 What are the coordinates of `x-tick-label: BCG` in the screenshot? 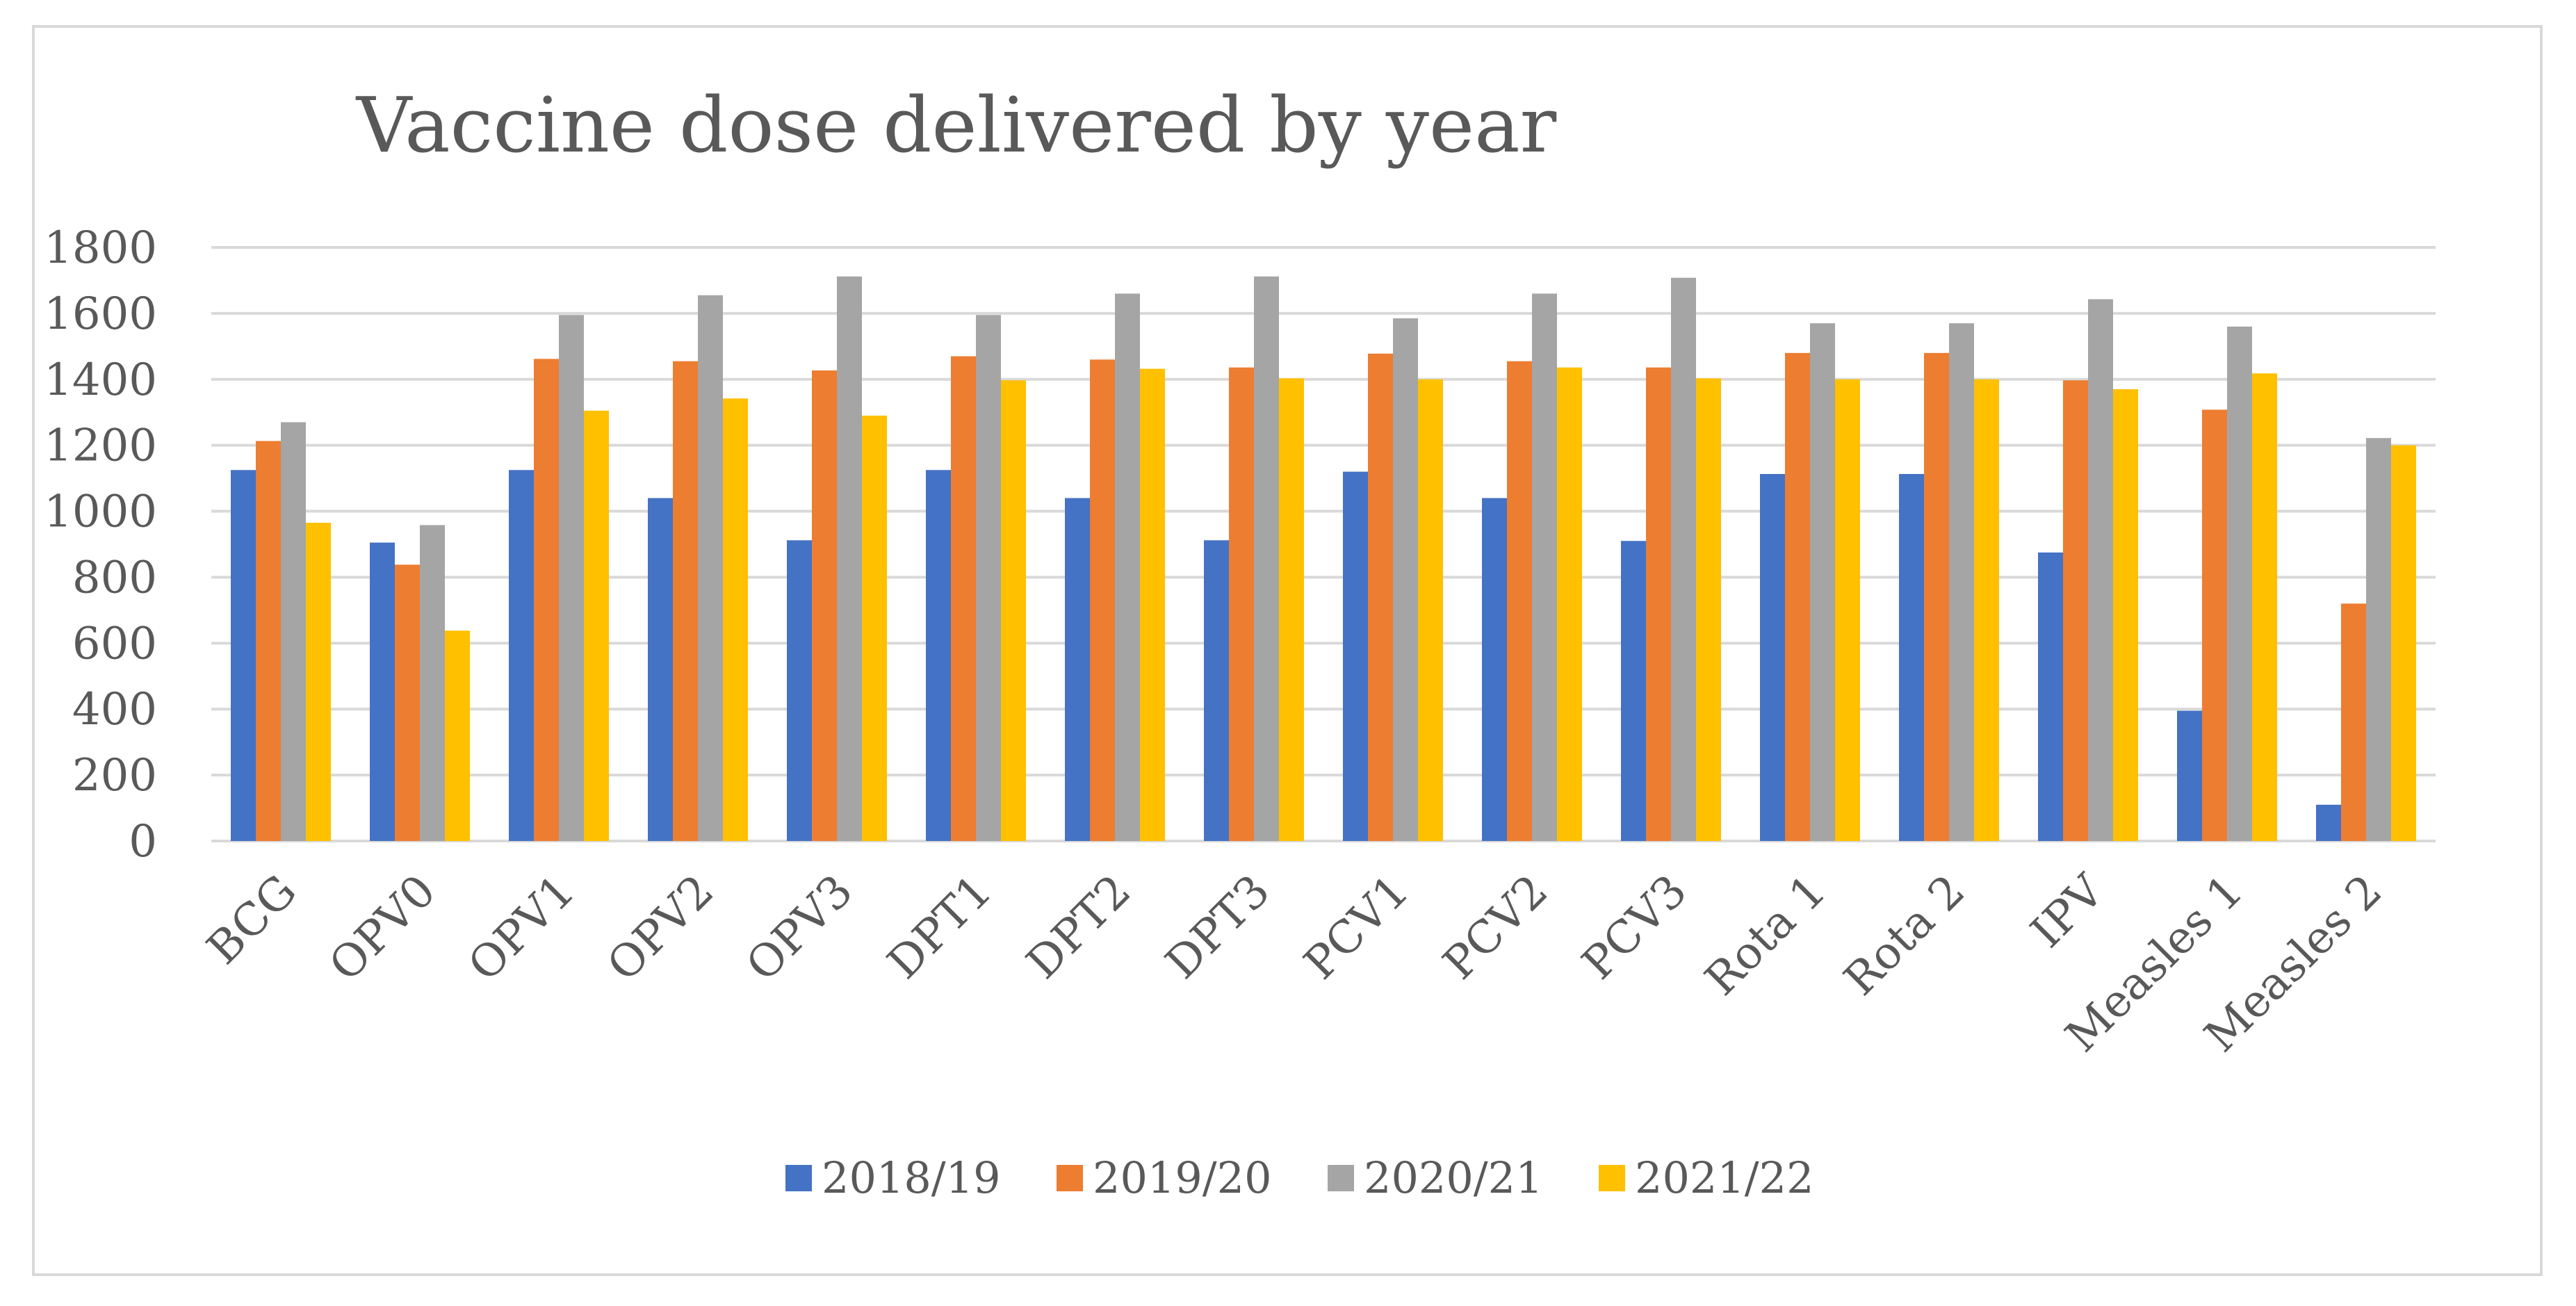 It's located at (252, 919).